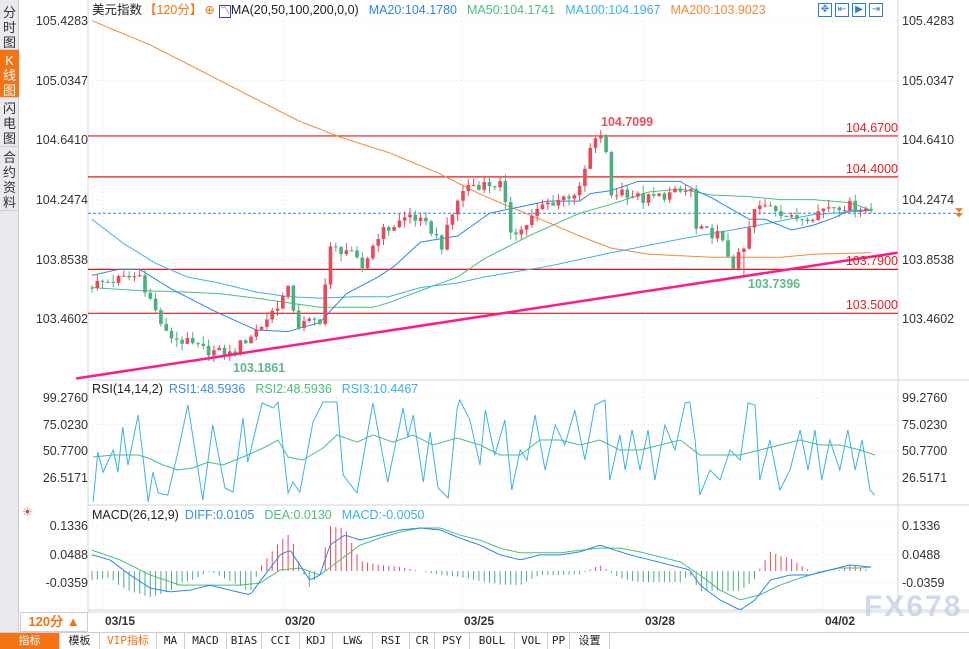 Image resolution: width=969 pixels, height=649 pixels. I want to click on toolbar-item: 指标, so click(30, 641).